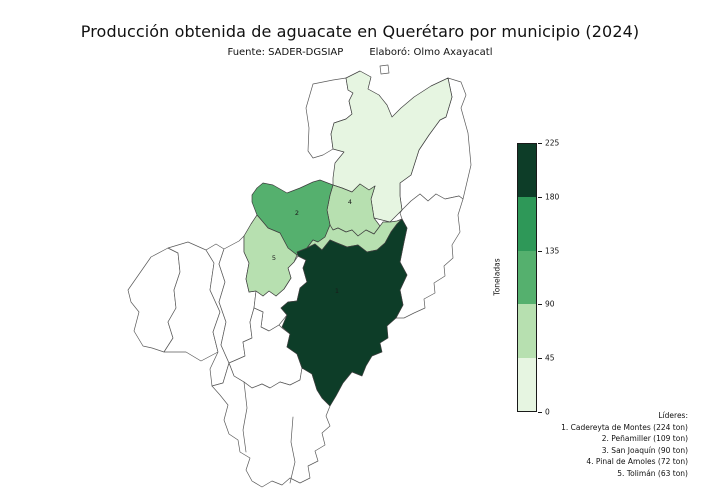 This screenshot has height=504, width=720. Describe the element at coordinates (297, 213) in the screenshot. I see `map-label-region-2: 2` at that location.